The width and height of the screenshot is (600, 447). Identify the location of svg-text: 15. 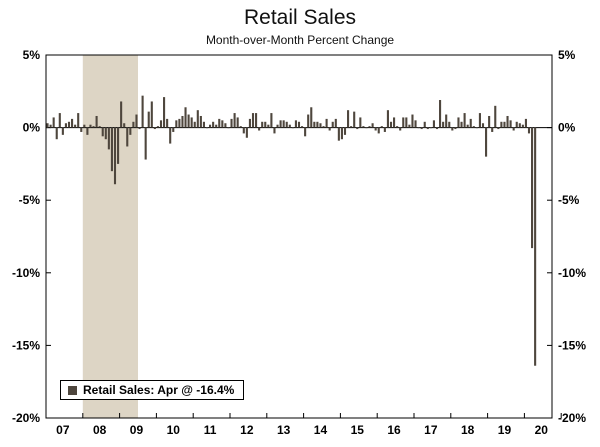
(358, 430).